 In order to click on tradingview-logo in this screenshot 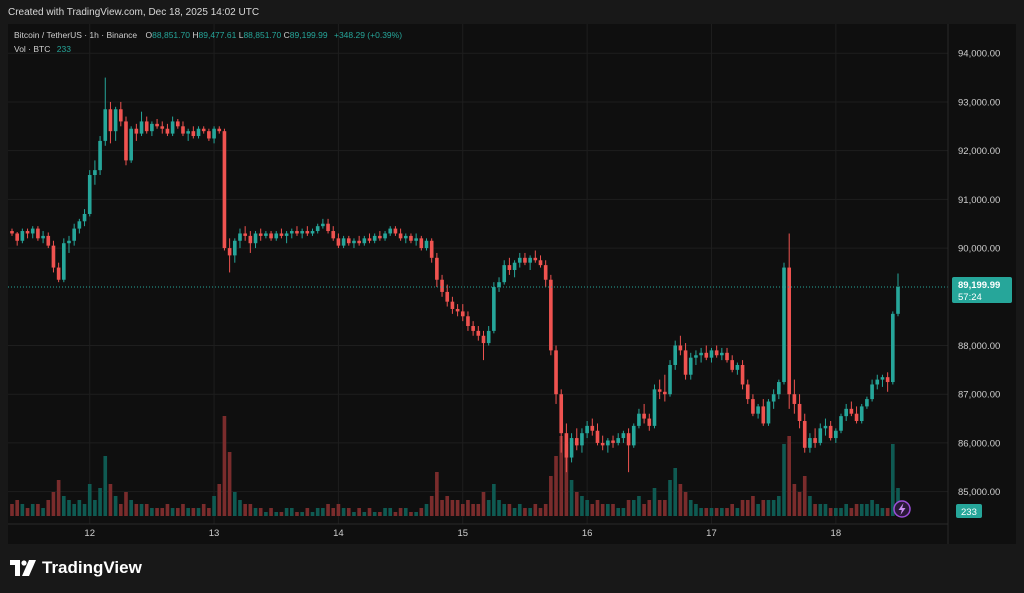, I will do `click(23, 568)`.